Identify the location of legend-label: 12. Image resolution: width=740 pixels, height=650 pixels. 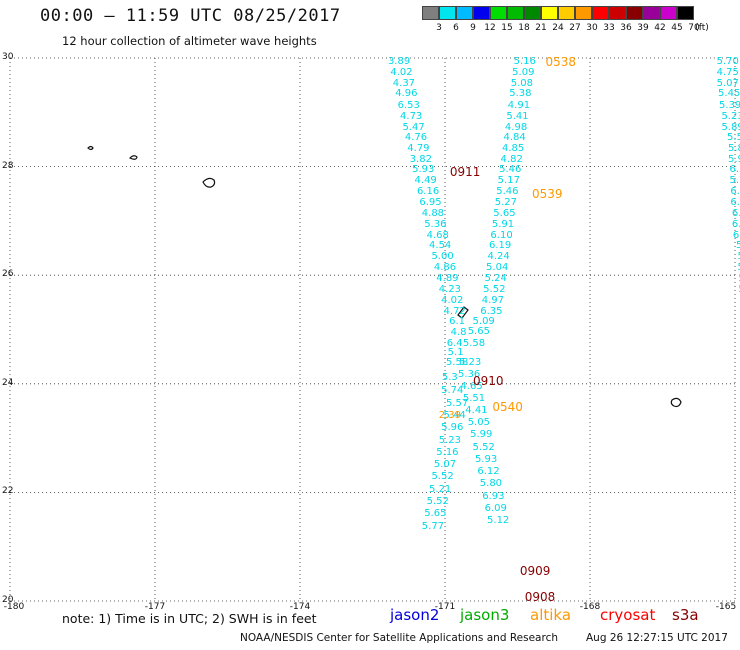
(490, 28).